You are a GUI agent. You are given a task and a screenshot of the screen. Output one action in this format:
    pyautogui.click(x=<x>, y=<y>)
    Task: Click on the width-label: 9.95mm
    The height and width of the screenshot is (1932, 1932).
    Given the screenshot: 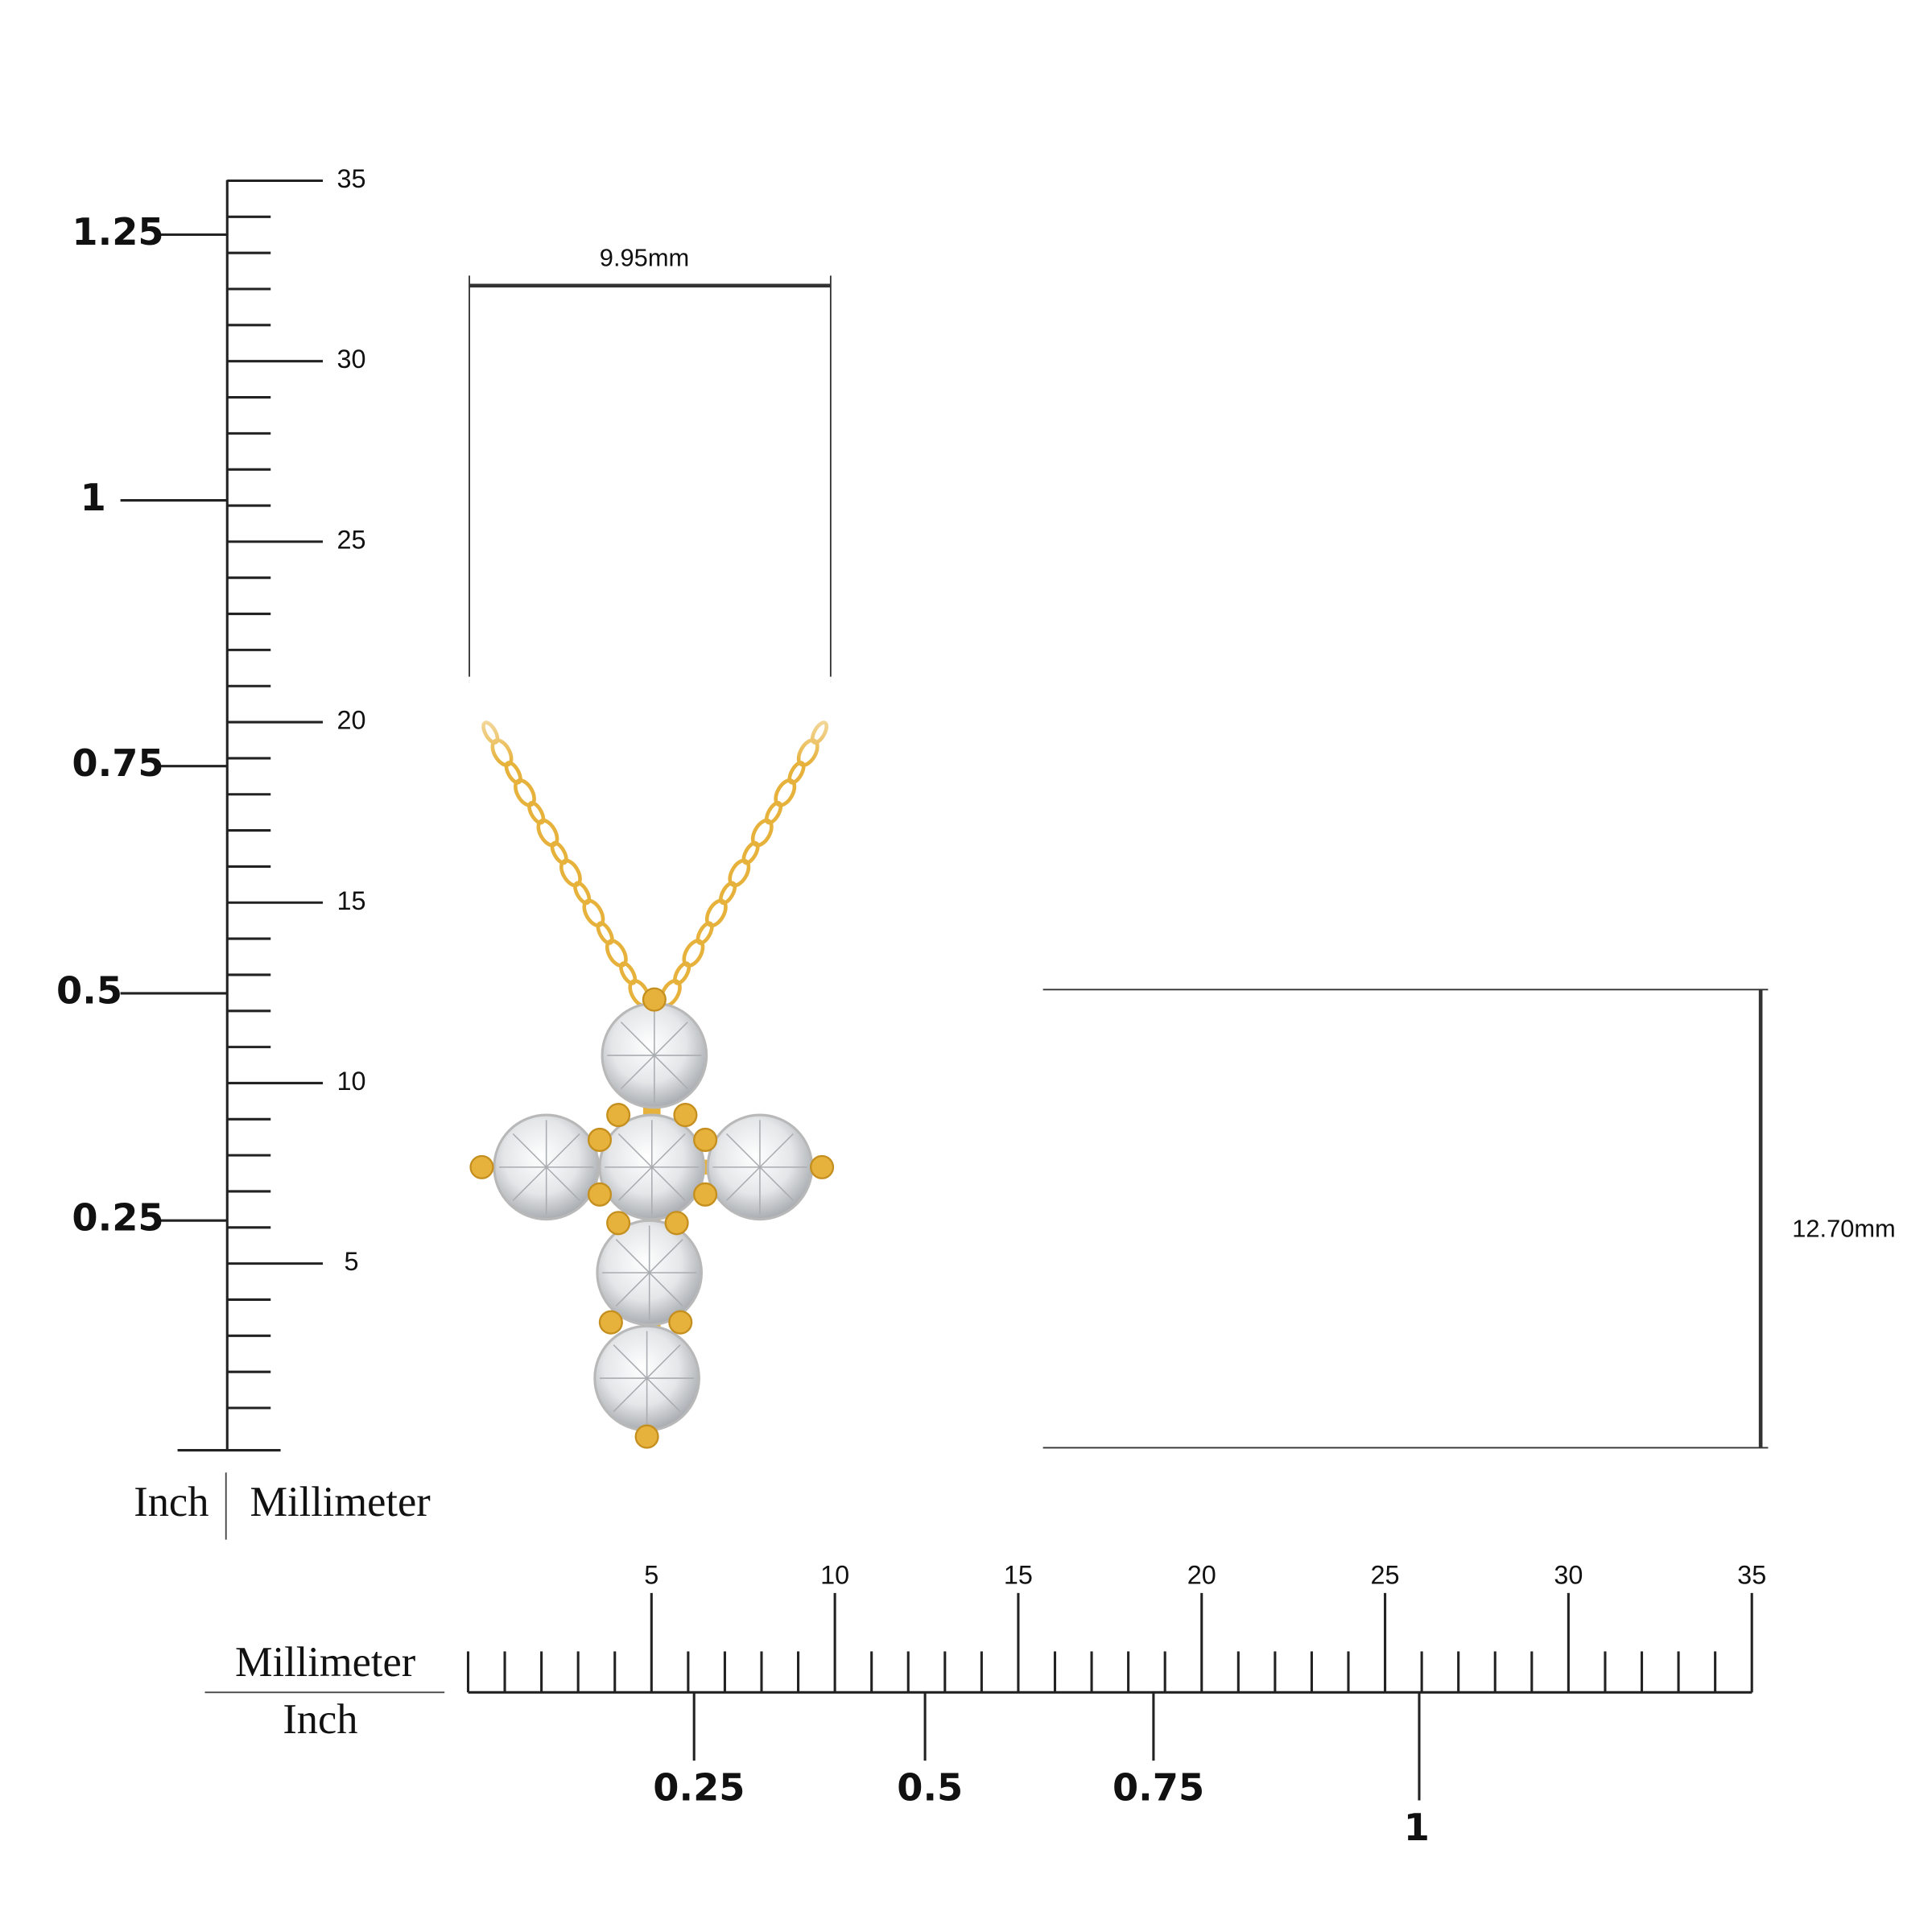 What is the action you would take?
    pyautogui.click(x=644, y=258)
    